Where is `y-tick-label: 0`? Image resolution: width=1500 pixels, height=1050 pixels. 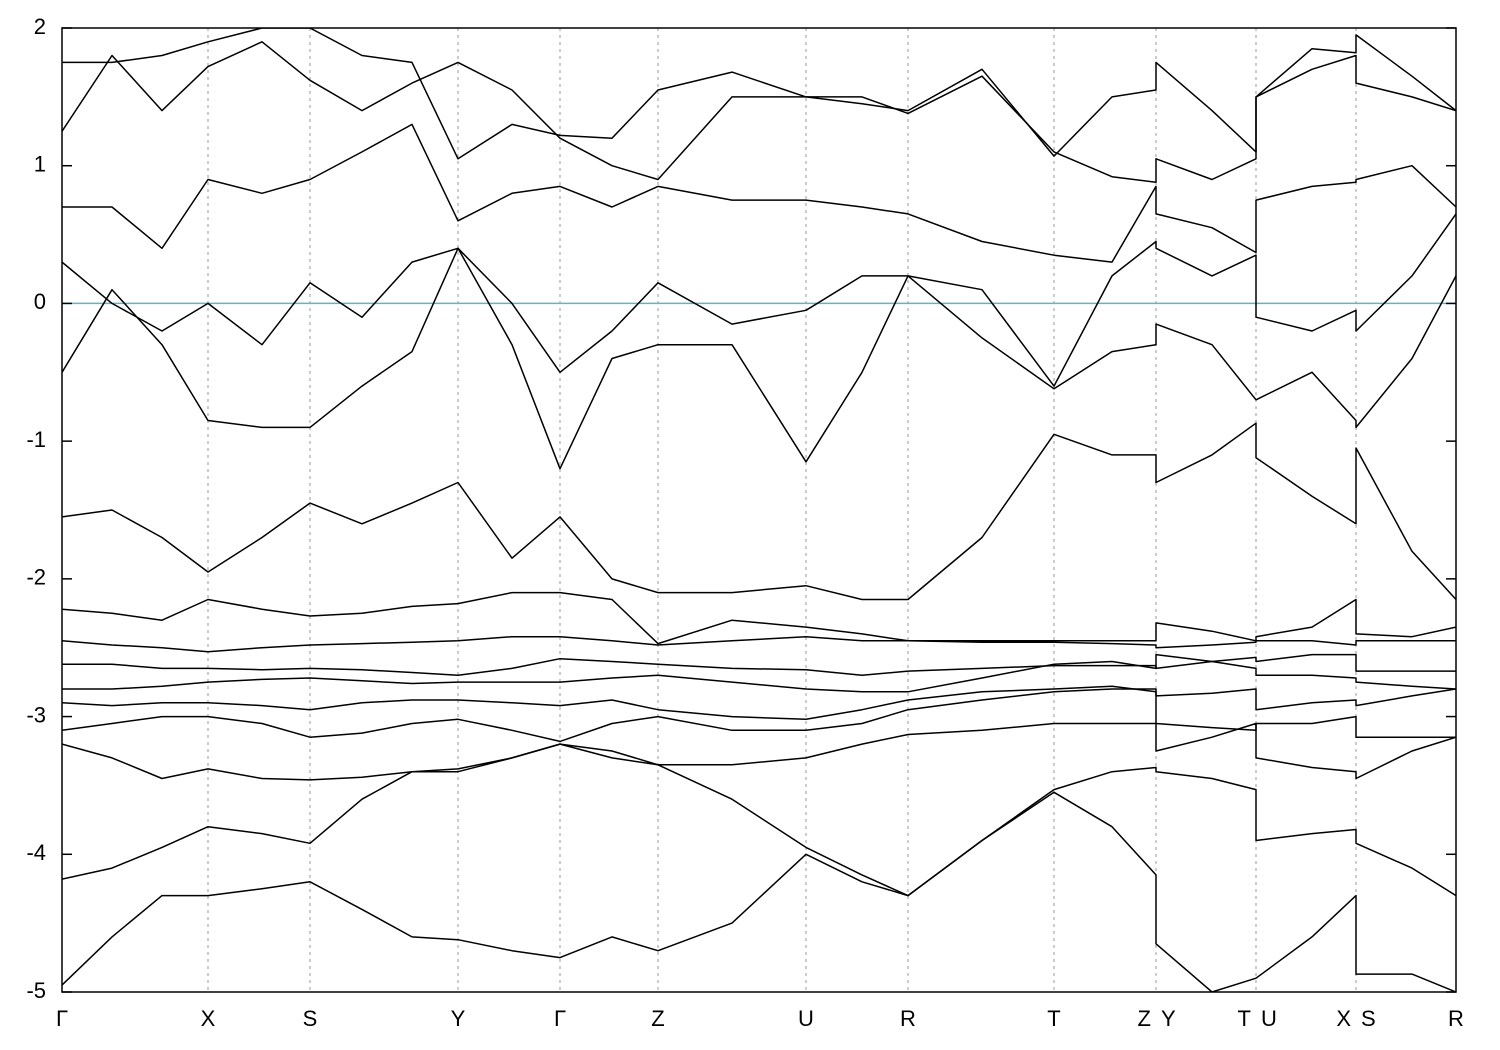 y-tick-label: 0 is located at coordinates (40, 301).